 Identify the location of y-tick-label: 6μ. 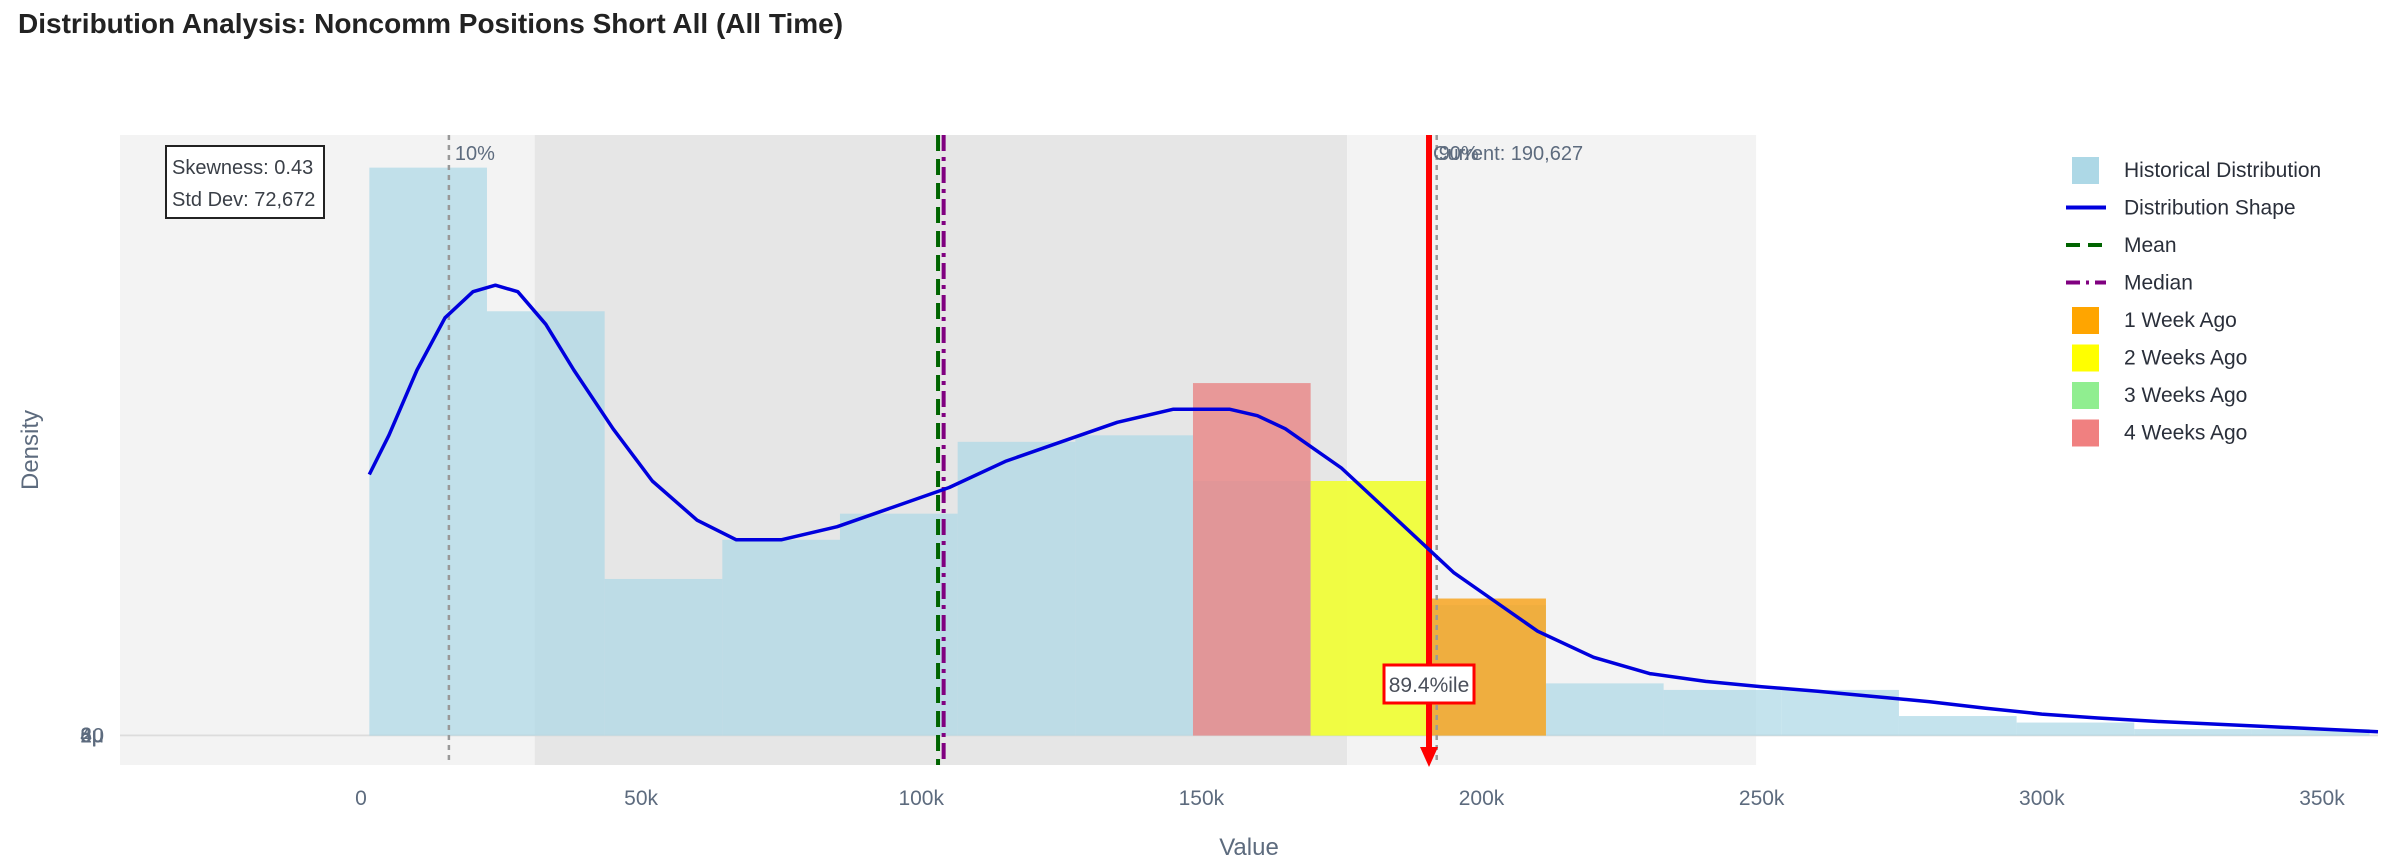
(92, 735).